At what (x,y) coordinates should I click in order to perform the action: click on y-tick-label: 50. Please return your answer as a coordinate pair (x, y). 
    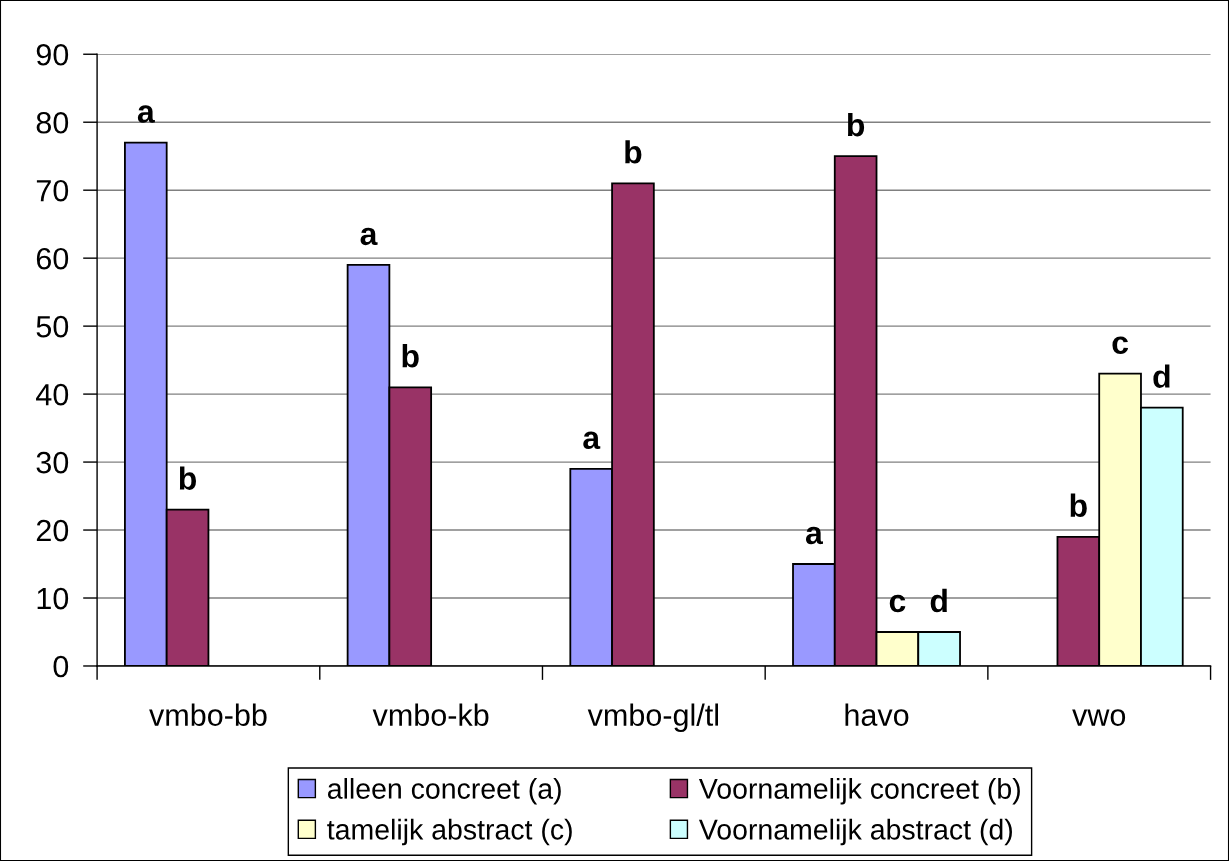
    Looking at the image, I should click on (52, 326).